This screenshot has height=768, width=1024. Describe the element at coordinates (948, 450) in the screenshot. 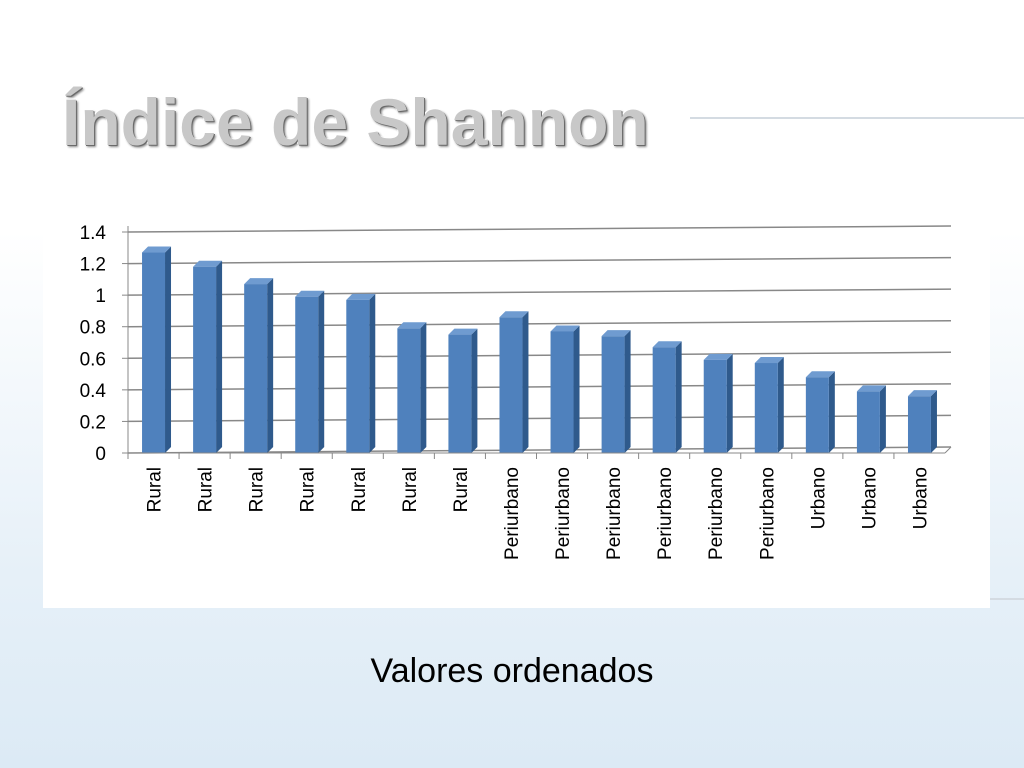

I see `x-axis-depth` at that location.